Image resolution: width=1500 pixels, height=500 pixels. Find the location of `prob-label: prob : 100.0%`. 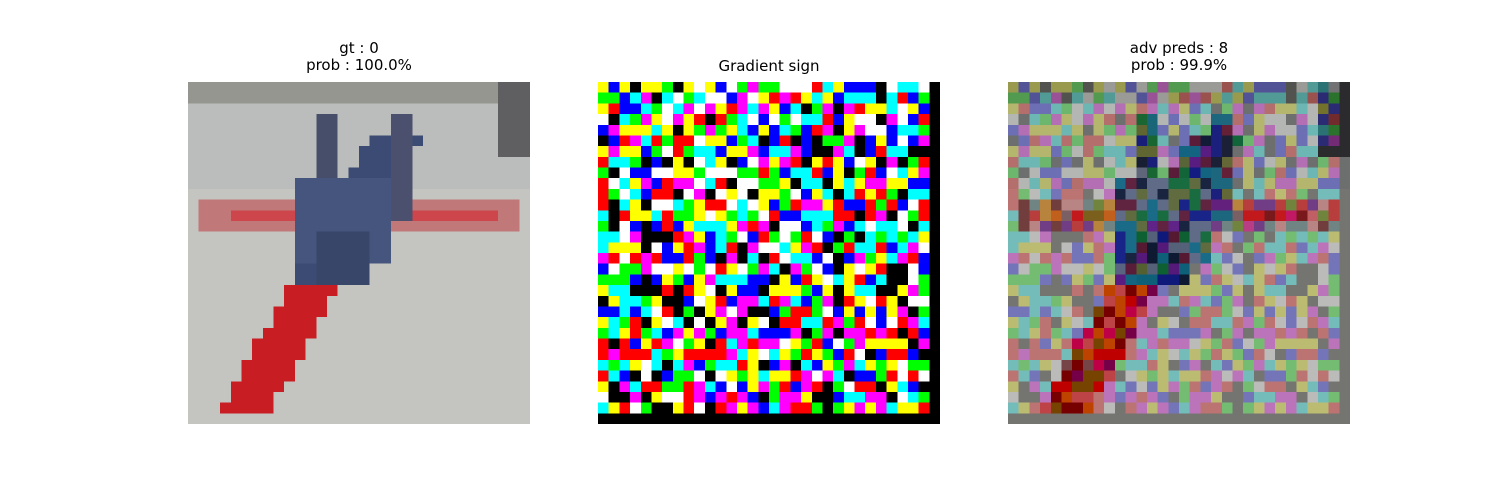

prob-label: prob : 100.0% is located at coordinates (359, 65).